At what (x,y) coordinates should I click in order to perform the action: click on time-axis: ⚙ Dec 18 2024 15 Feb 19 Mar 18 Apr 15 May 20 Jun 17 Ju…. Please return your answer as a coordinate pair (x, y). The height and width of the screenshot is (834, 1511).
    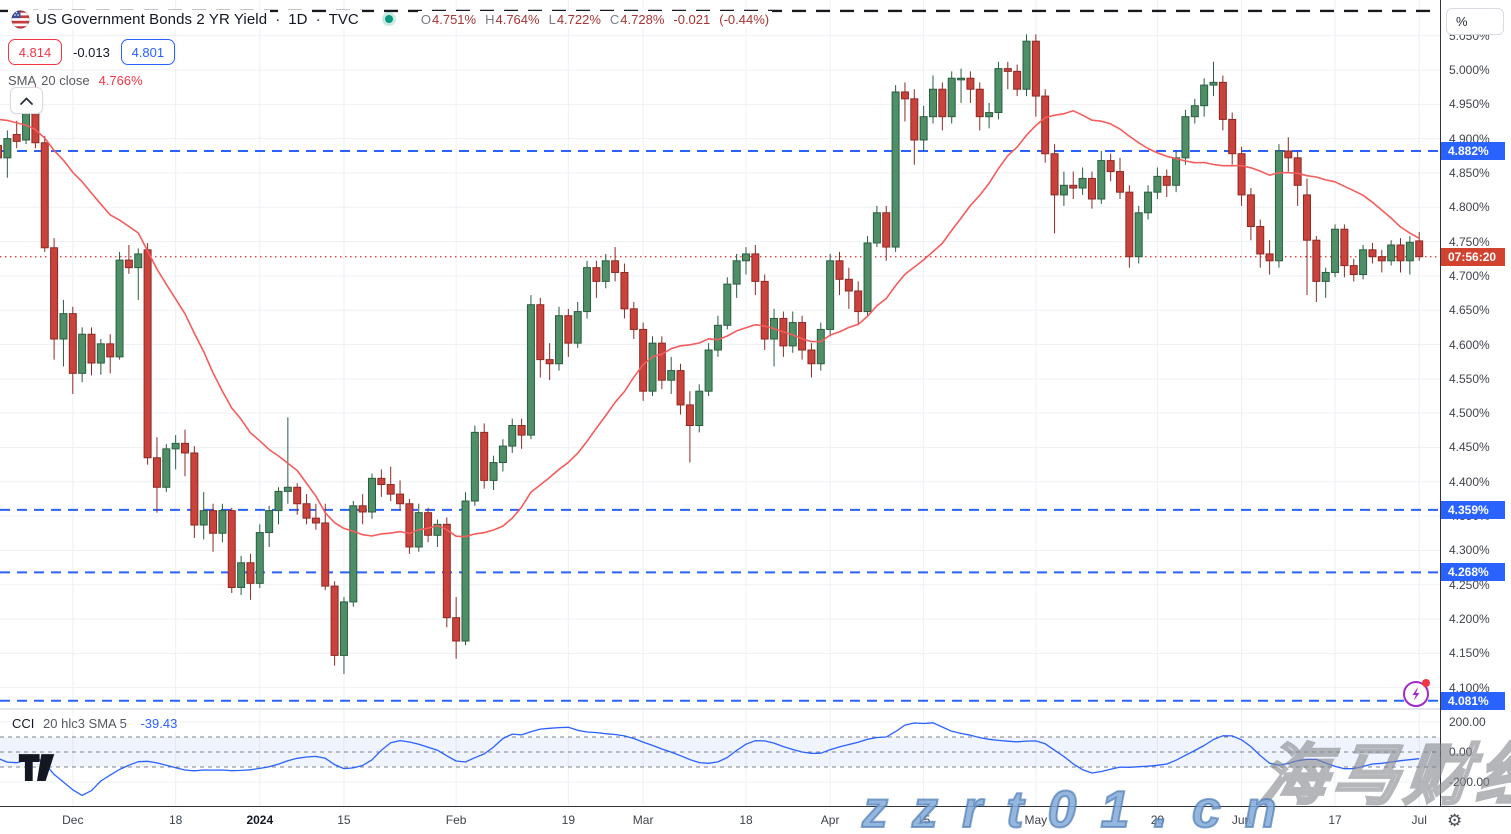
    Looking at the image, I should click on (755, 820).